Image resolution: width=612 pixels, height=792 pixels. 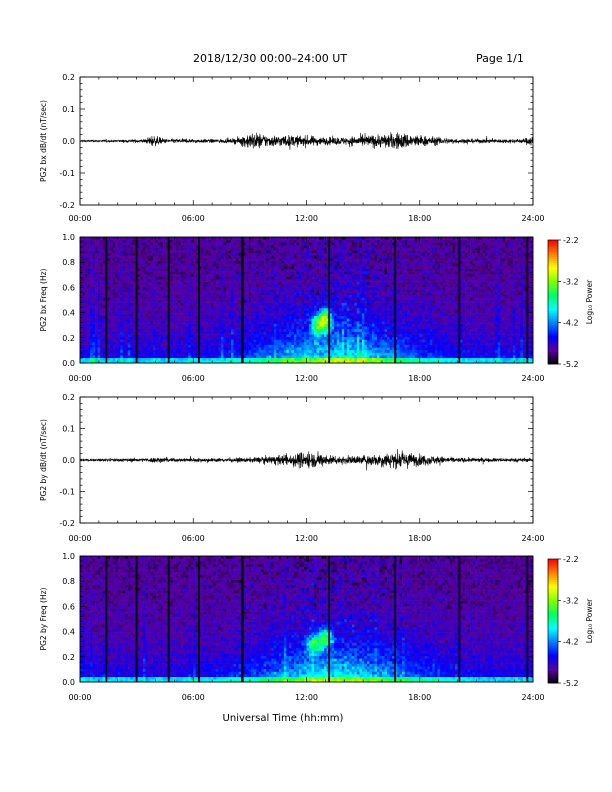 I want to click on panel-4-x-tick-label: 00:00, so click(x=79, y=697).